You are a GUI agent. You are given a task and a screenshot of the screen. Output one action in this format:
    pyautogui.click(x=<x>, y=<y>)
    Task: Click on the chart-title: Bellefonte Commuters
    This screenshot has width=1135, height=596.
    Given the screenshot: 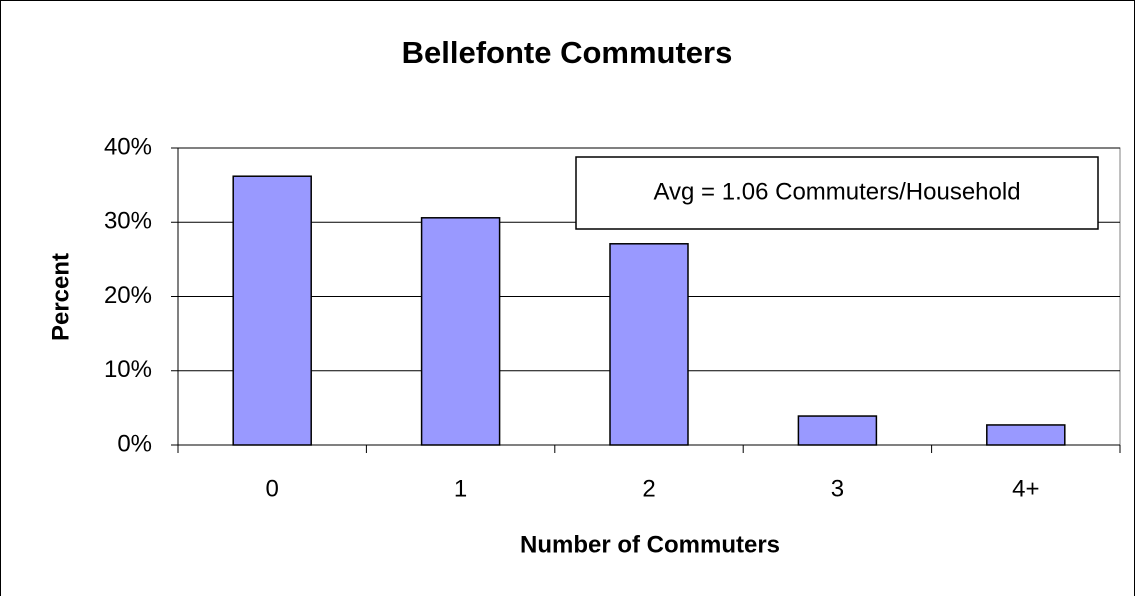 What is the action you would take?
    pyautogui.click(x=567, y=52)
    